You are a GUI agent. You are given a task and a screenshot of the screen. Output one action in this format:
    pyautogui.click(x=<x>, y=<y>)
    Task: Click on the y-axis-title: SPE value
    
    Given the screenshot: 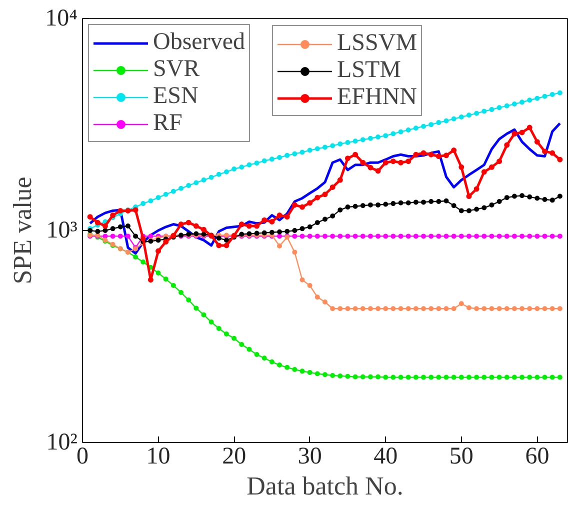 What is the action you would take?
    pyautogui.click(x=23, y=230)
    